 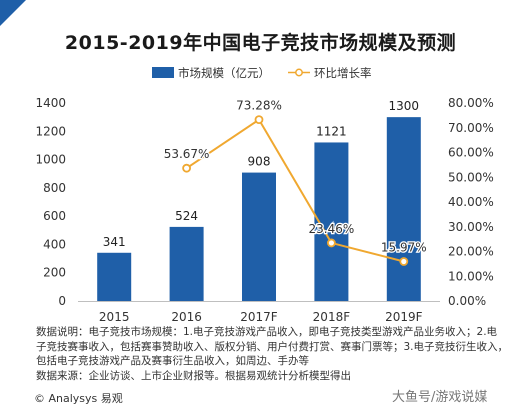 What do you see at coordinates (295, 190) in the screenshot?
I see `growth-line` at bounding box center [295, 190].